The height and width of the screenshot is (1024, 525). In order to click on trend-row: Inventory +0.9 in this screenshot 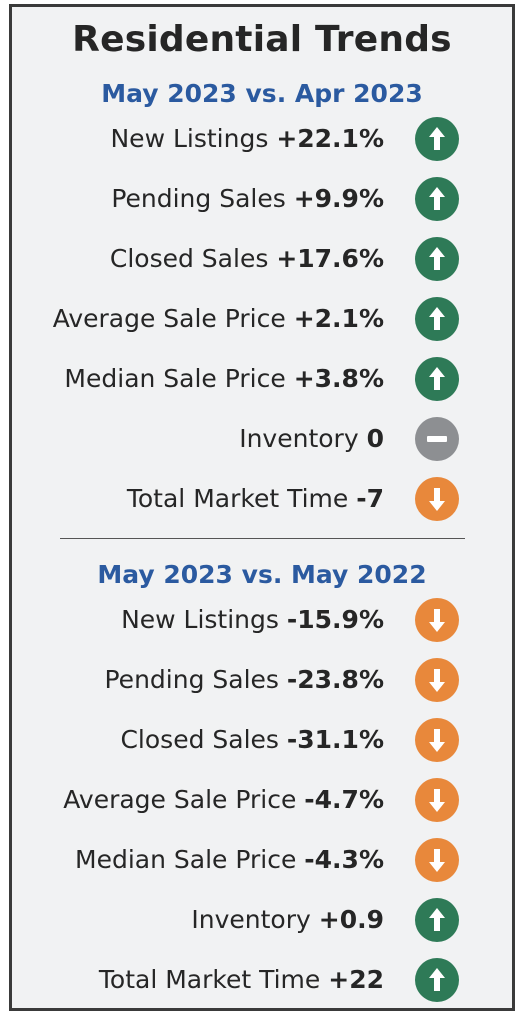, I will do `click(262, 920)`.